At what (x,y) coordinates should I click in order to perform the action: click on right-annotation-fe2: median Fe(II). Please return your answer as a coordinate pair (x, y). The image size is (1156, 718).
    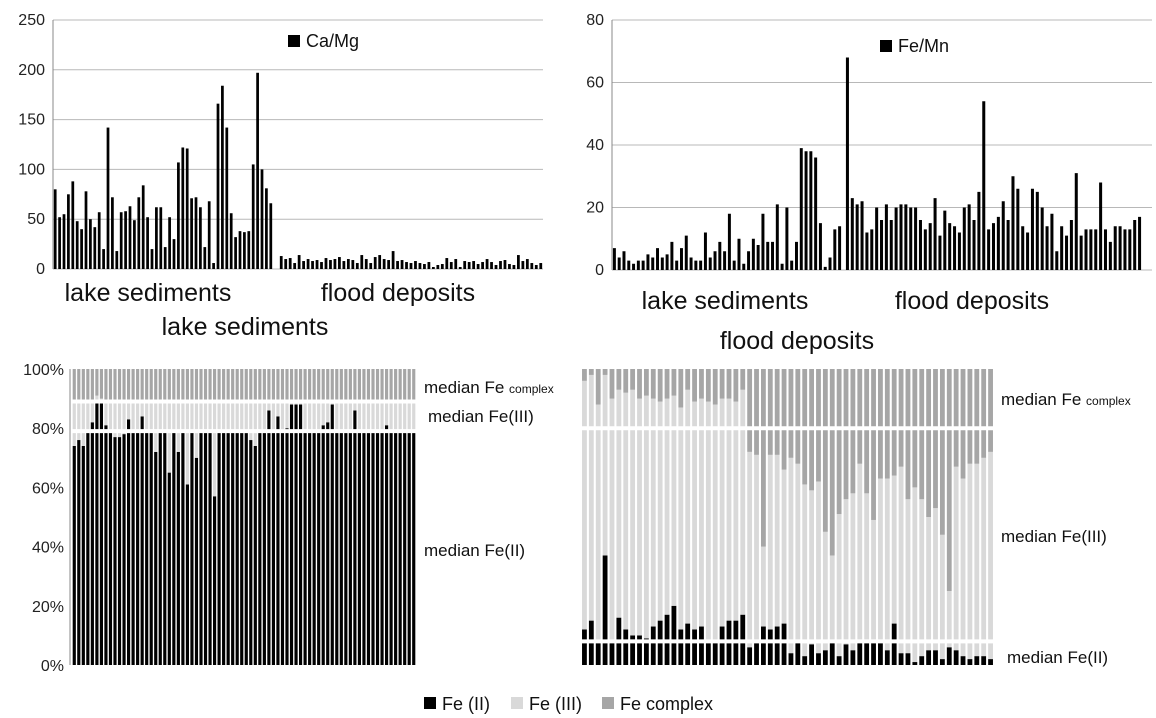
    Looking at the image, I should click on (1057, 657).